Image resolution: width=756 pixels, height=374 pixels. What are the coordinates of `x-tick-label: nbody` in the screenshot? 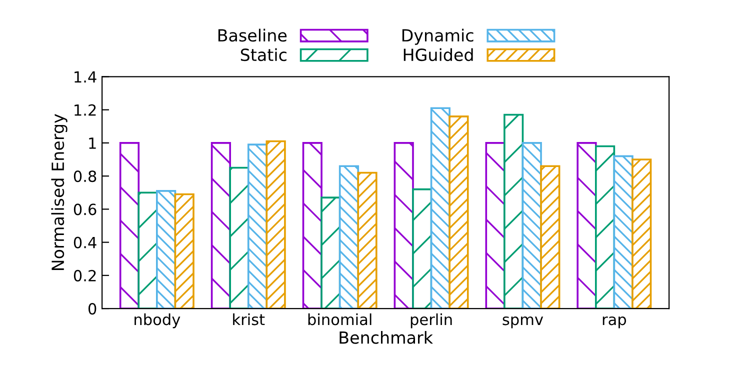 It's located at (157, 320).